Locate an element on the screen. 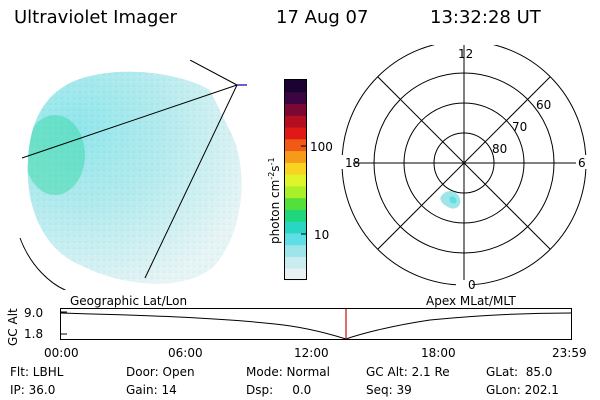  timeline-xtick-2359: 23:59 is located at coordinates (569, 353).